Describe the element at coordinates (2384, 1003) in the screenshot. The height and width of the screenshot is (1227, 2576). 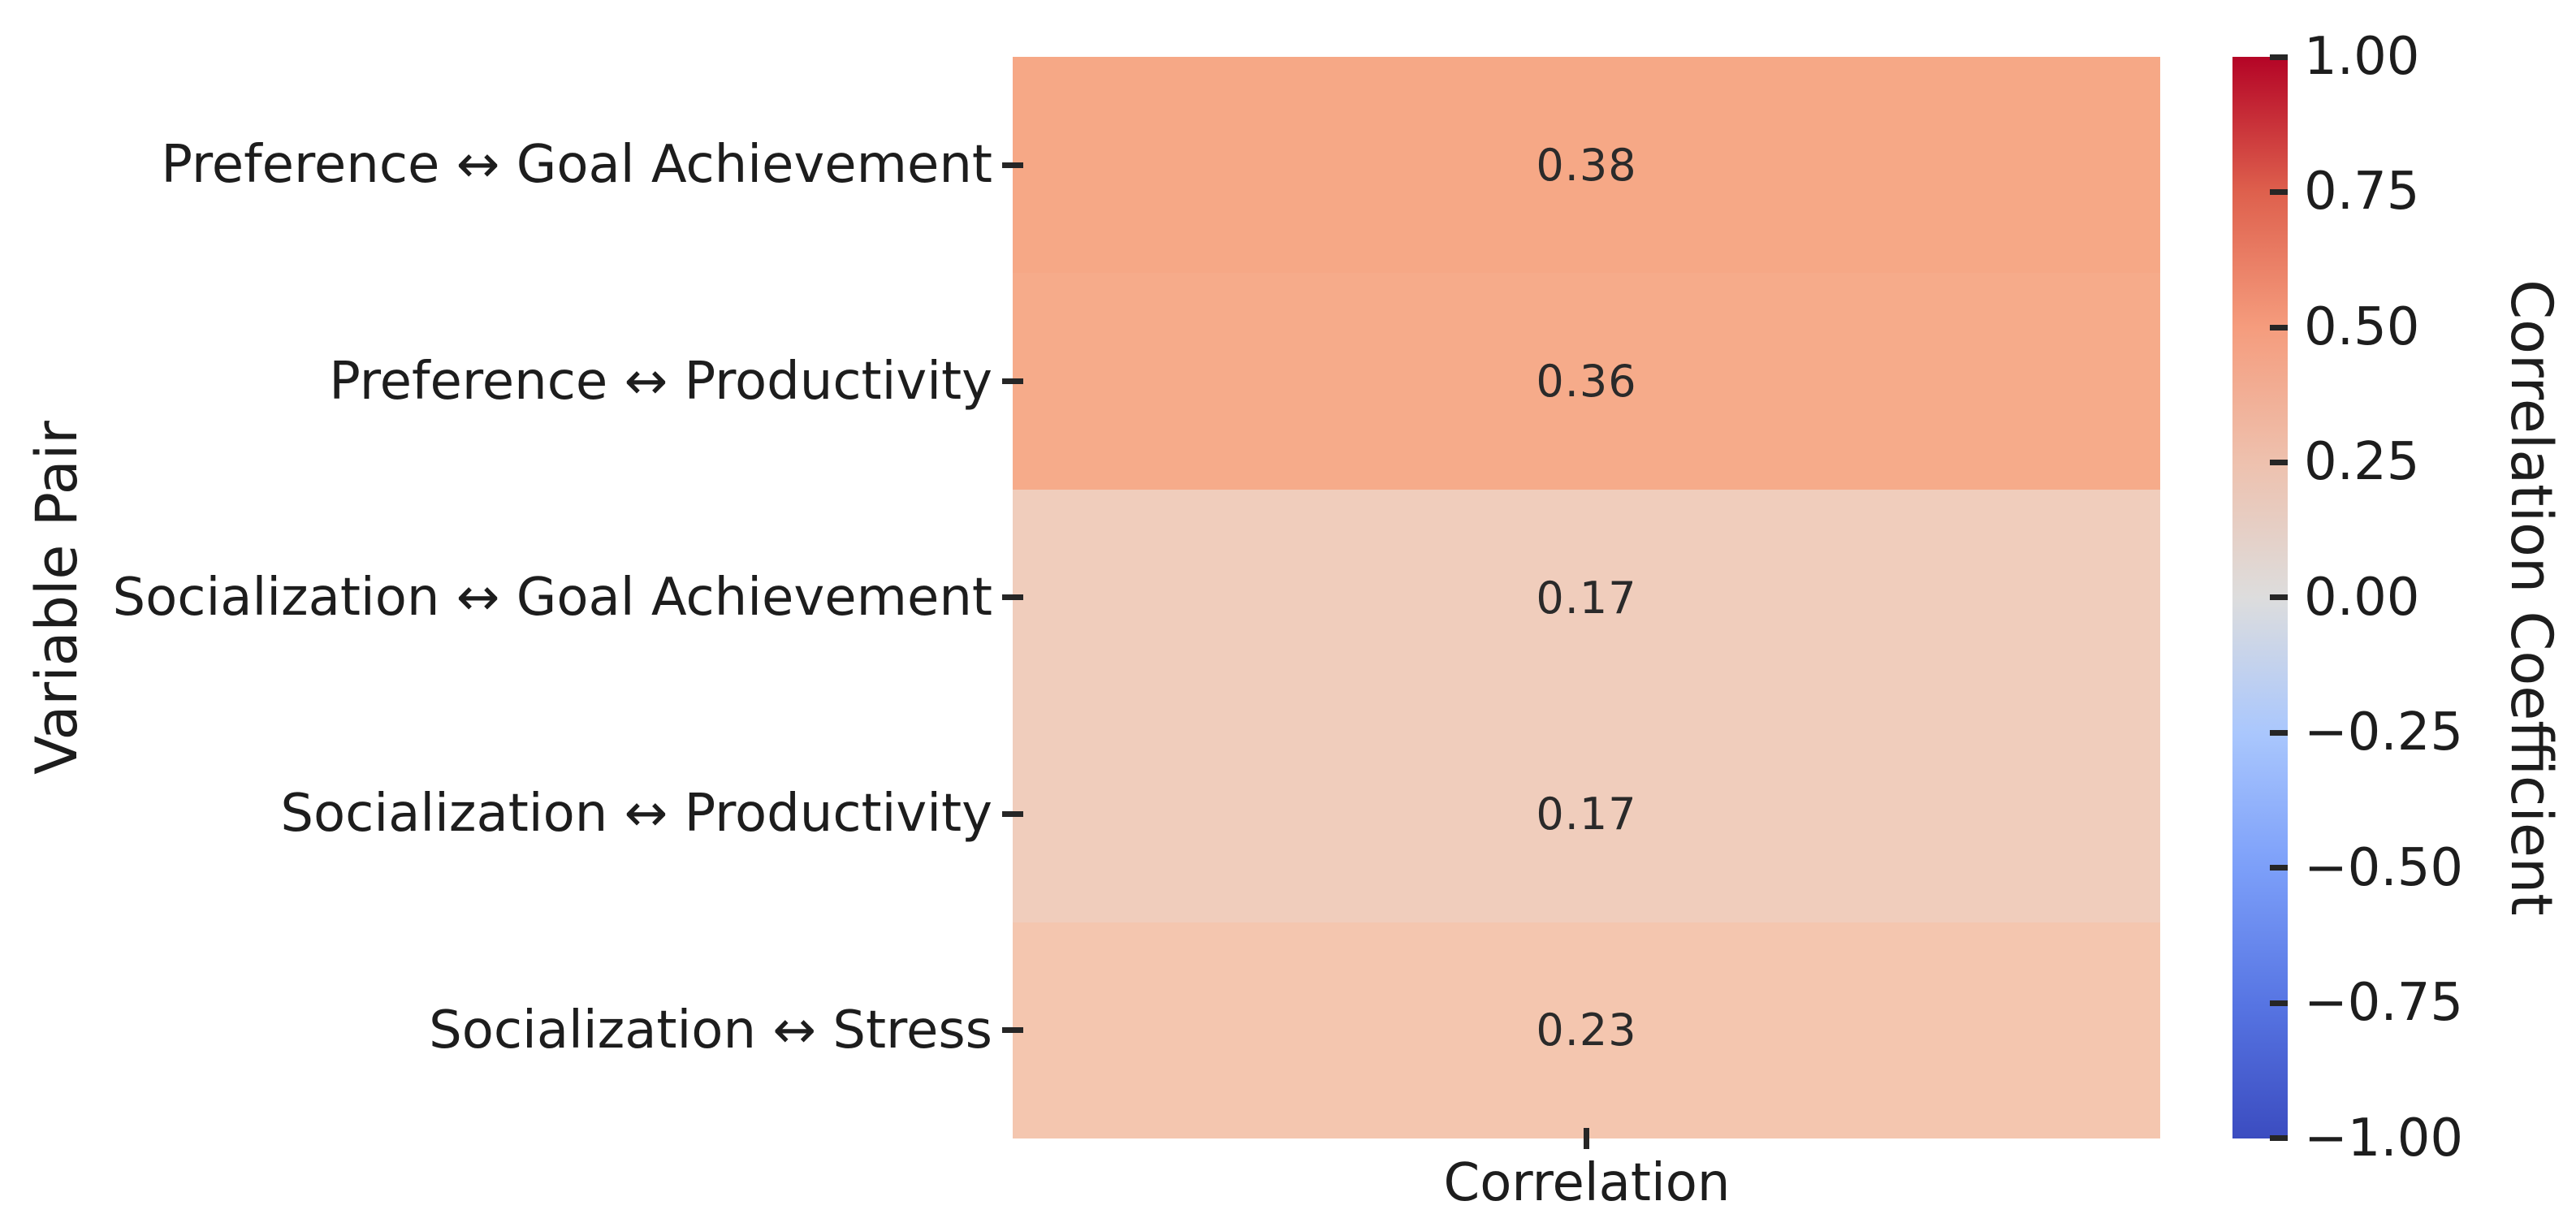
I see `colorbar-tick-label: −0.75` at that location.